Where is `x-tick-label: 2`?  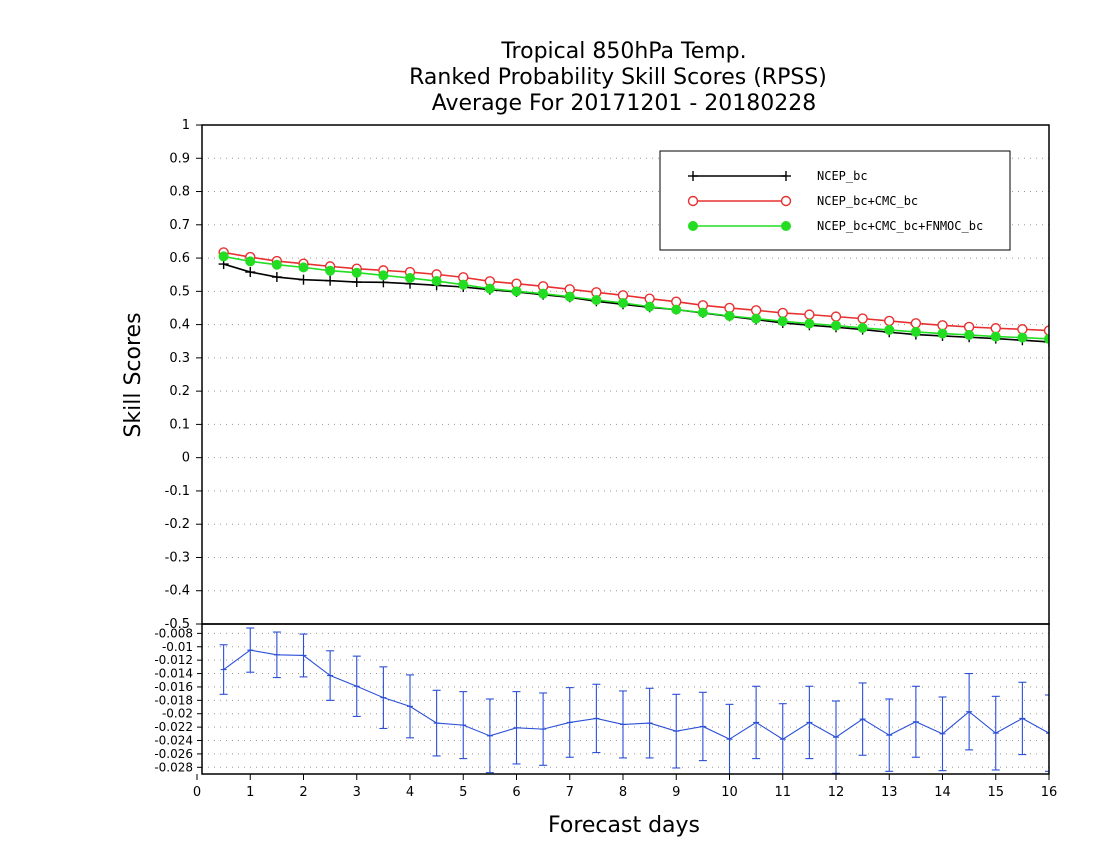 x-tick-label: 2 is located at coordinates (303, 792).